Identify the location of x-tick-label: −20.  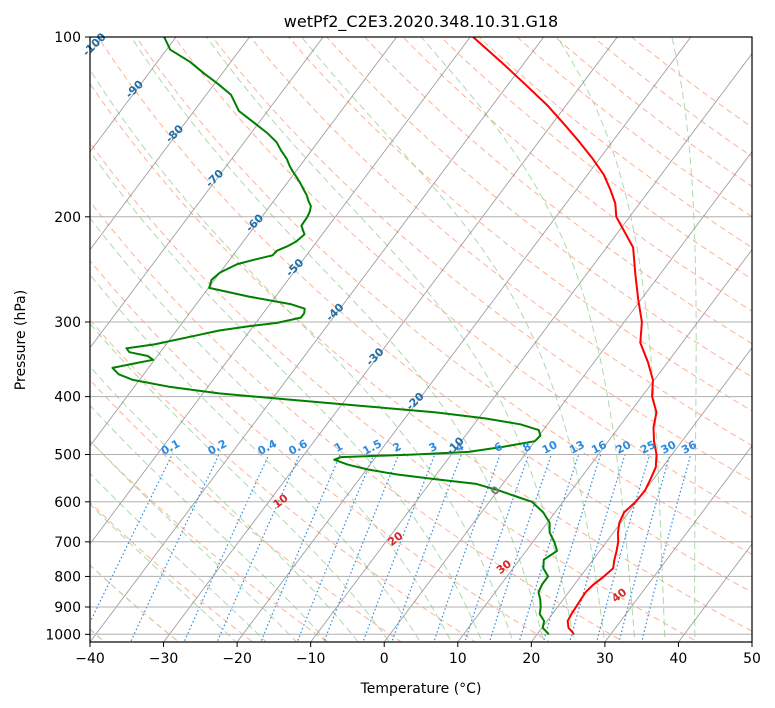
(237, 659).